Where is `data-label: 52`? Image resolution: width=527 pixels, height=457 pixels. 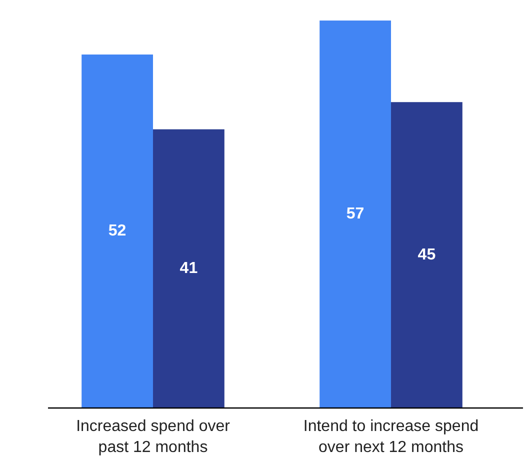
data-label: 52 is located at coordinates (117, 231).